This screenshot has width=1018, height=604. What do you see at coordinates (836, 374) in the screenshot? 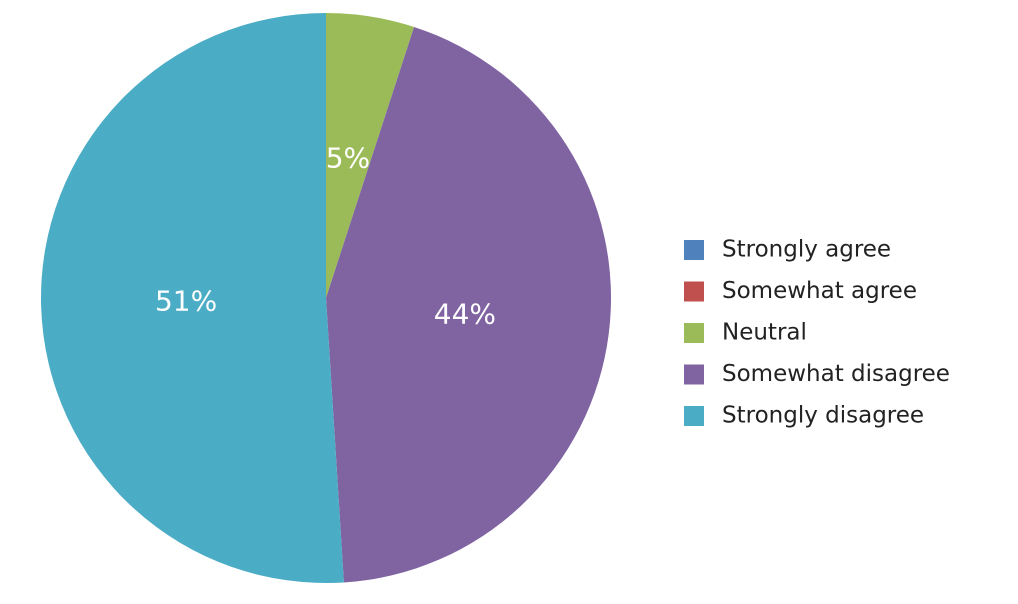
I see `legend-label: Somewhat disagree` at bounding box center [836, 374].